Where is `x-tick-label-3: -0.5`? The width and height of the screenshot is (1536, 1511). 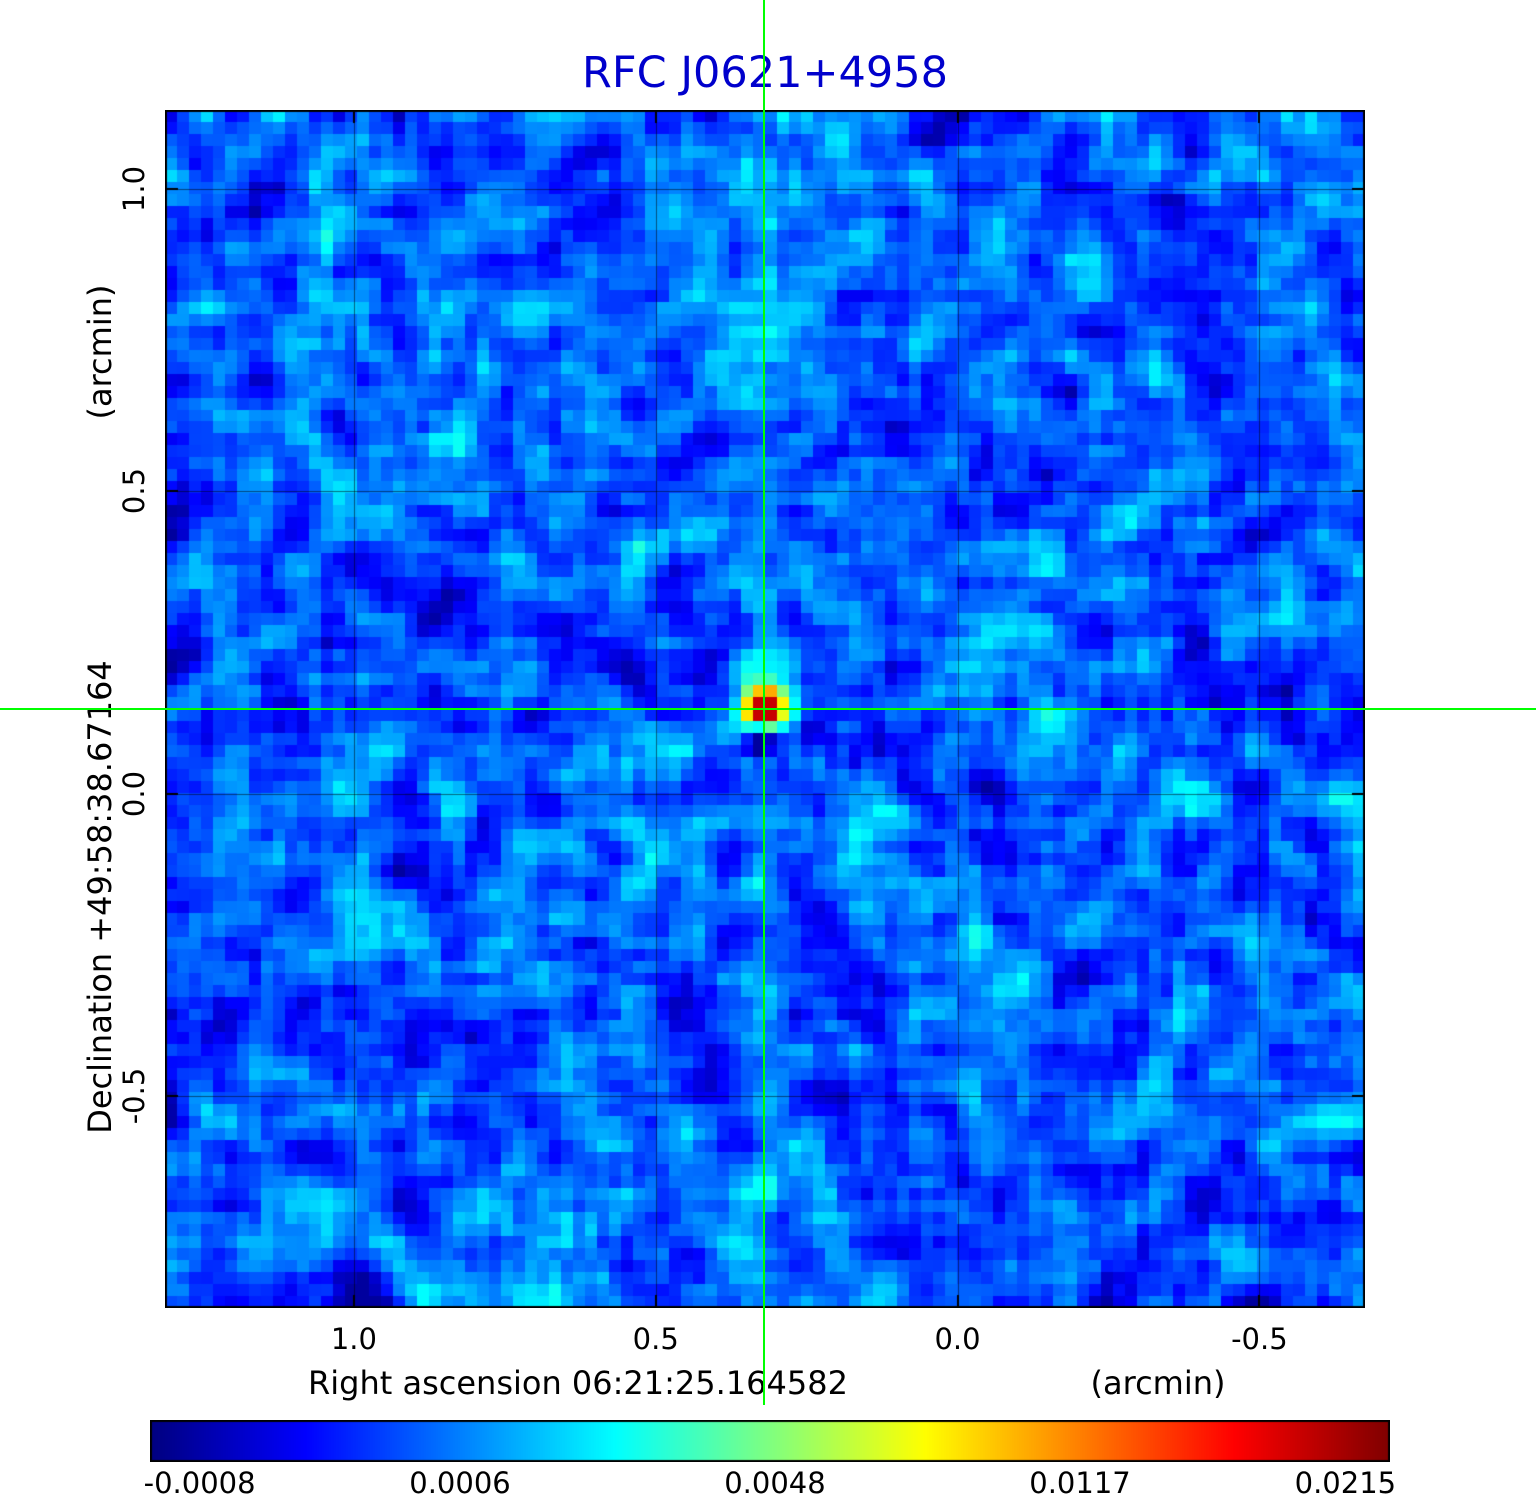
x-tick-label-3: -0.5 is located at coordinates (1259, 1339).